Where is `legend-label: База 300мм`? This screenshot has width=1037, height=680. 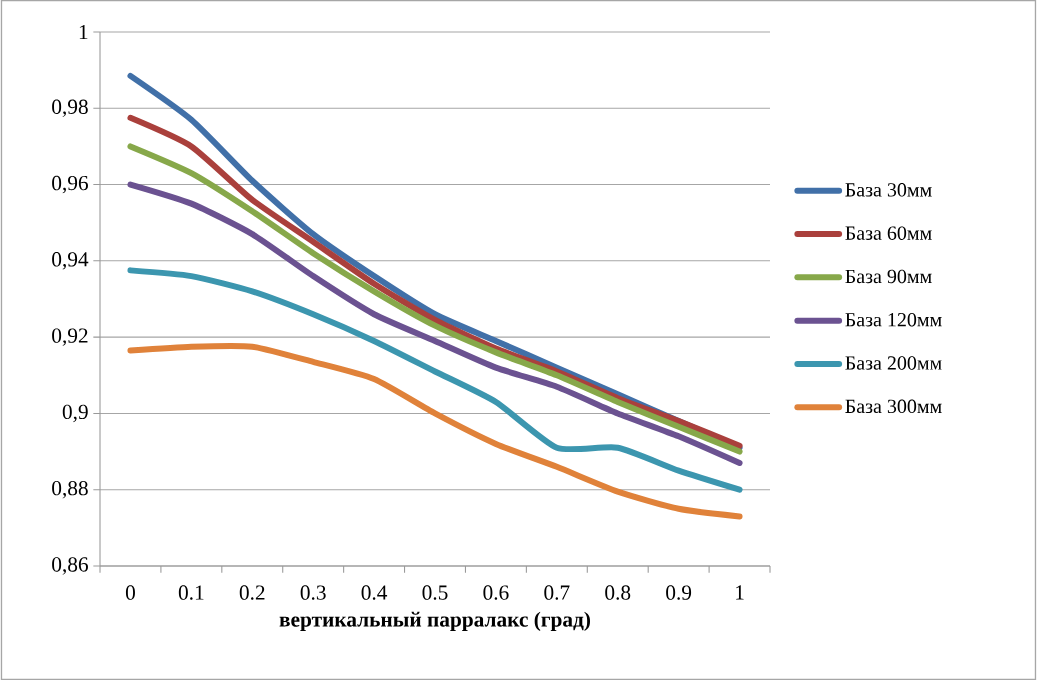
legend-label: База 300мм is located at coordinates (893, 406).